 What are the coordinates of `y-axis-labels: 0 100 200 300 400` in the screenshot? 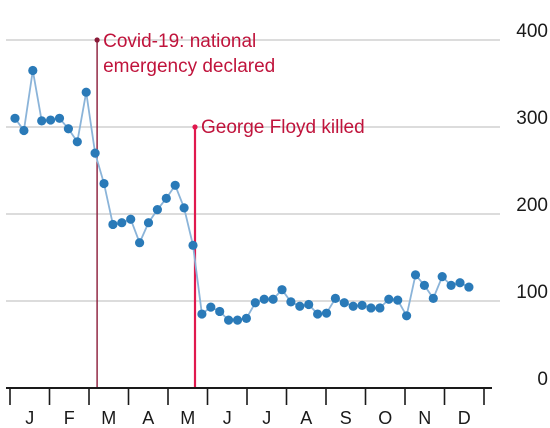 It's located at (532, 205).